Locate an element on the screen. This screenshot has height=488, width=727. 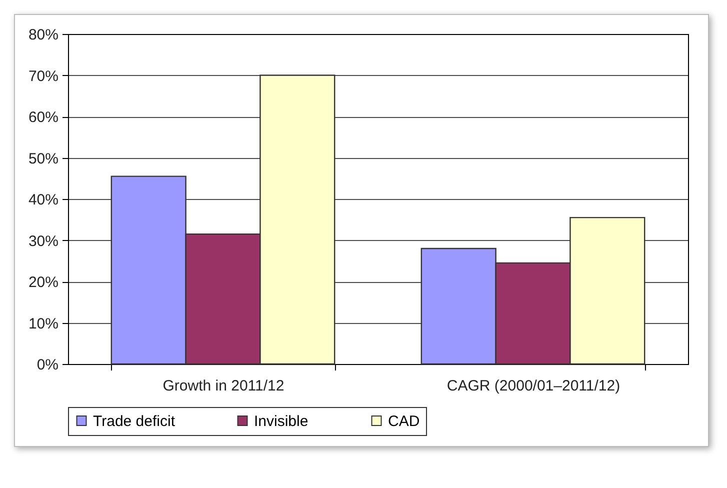
y-tick-label: 20% is located at coordinates (43, 282).